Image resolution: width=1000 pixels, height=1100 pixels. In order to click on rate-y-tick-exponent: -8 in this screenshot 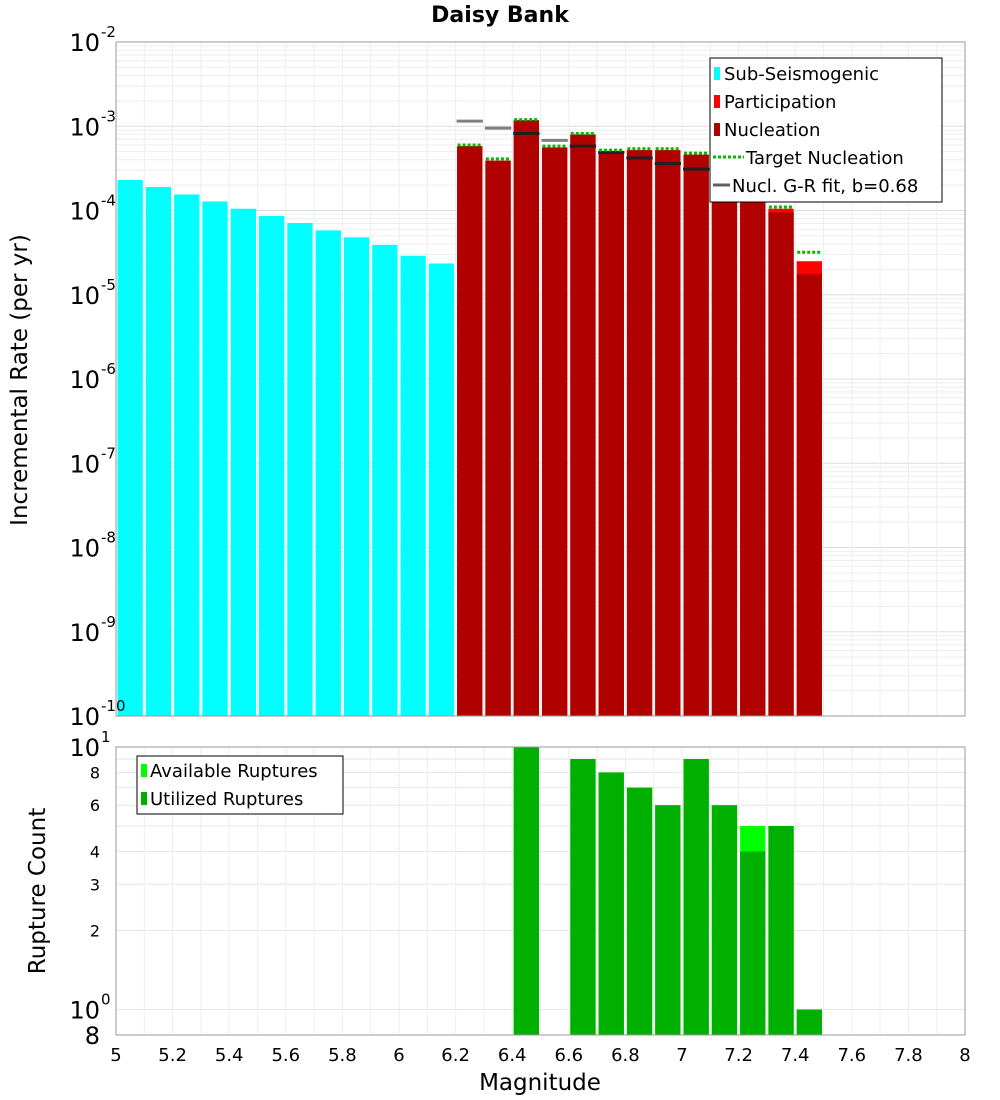, I will do `click(108, 538)`.